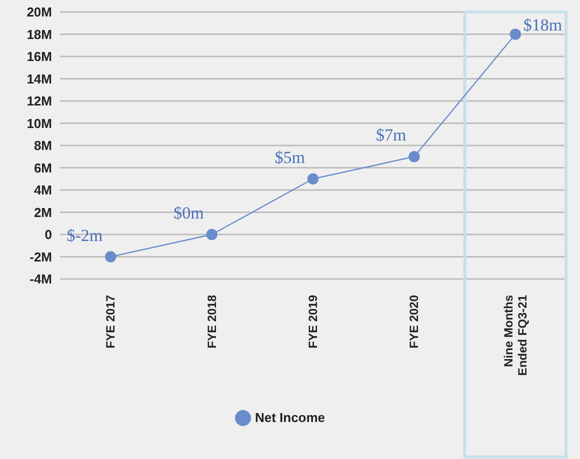 The width and height of the screenshot is (580, 459). What do you see at coordinates (414, 321) in the screenshot?
I see `x-tick-label: FYE 2020` at bounding box center [414, 321].